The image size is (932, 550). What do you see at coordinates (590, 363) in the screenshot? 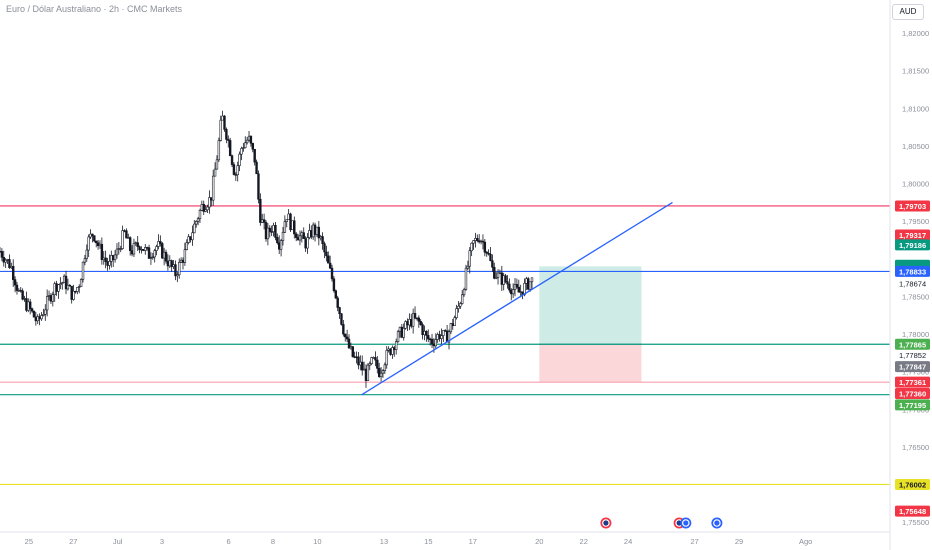
I see `loss-zone` at bounding box center [590, 363].